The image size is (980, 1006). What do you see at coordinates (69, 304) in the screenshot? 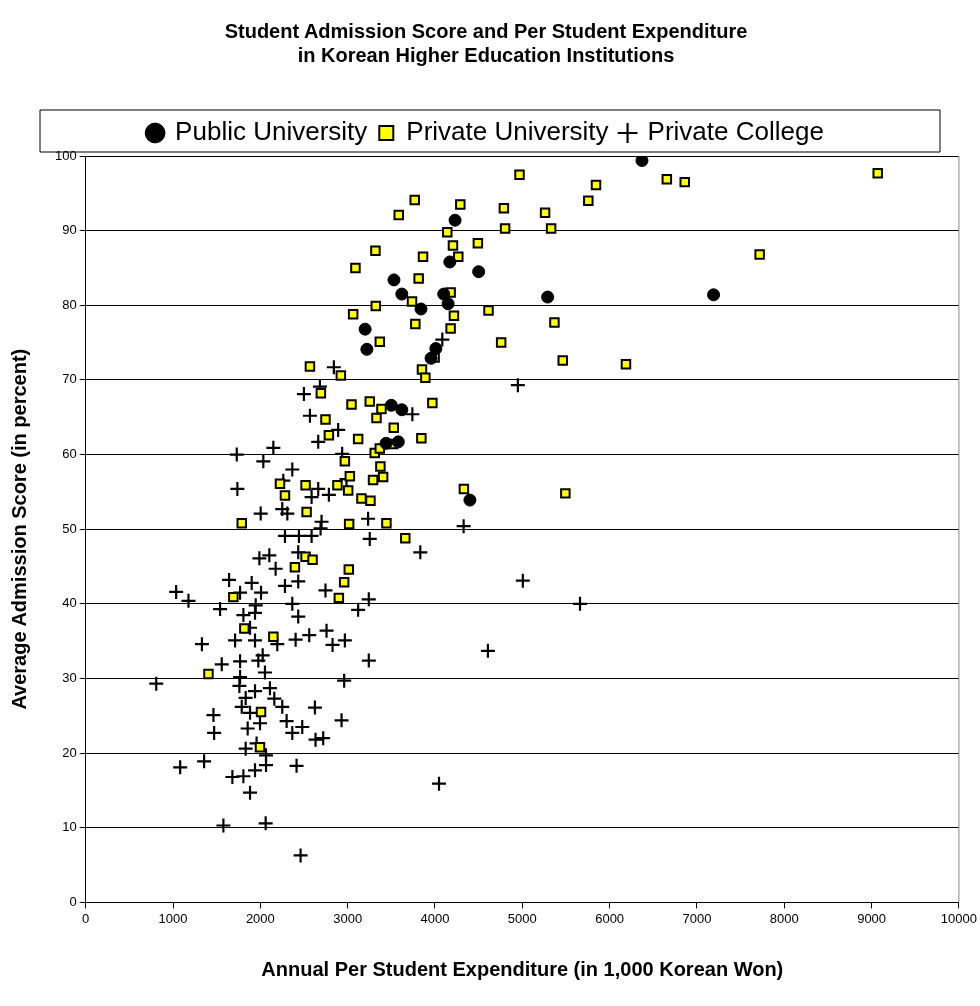
I see `y-tick-label: 80` at bounding box center [69, 304].